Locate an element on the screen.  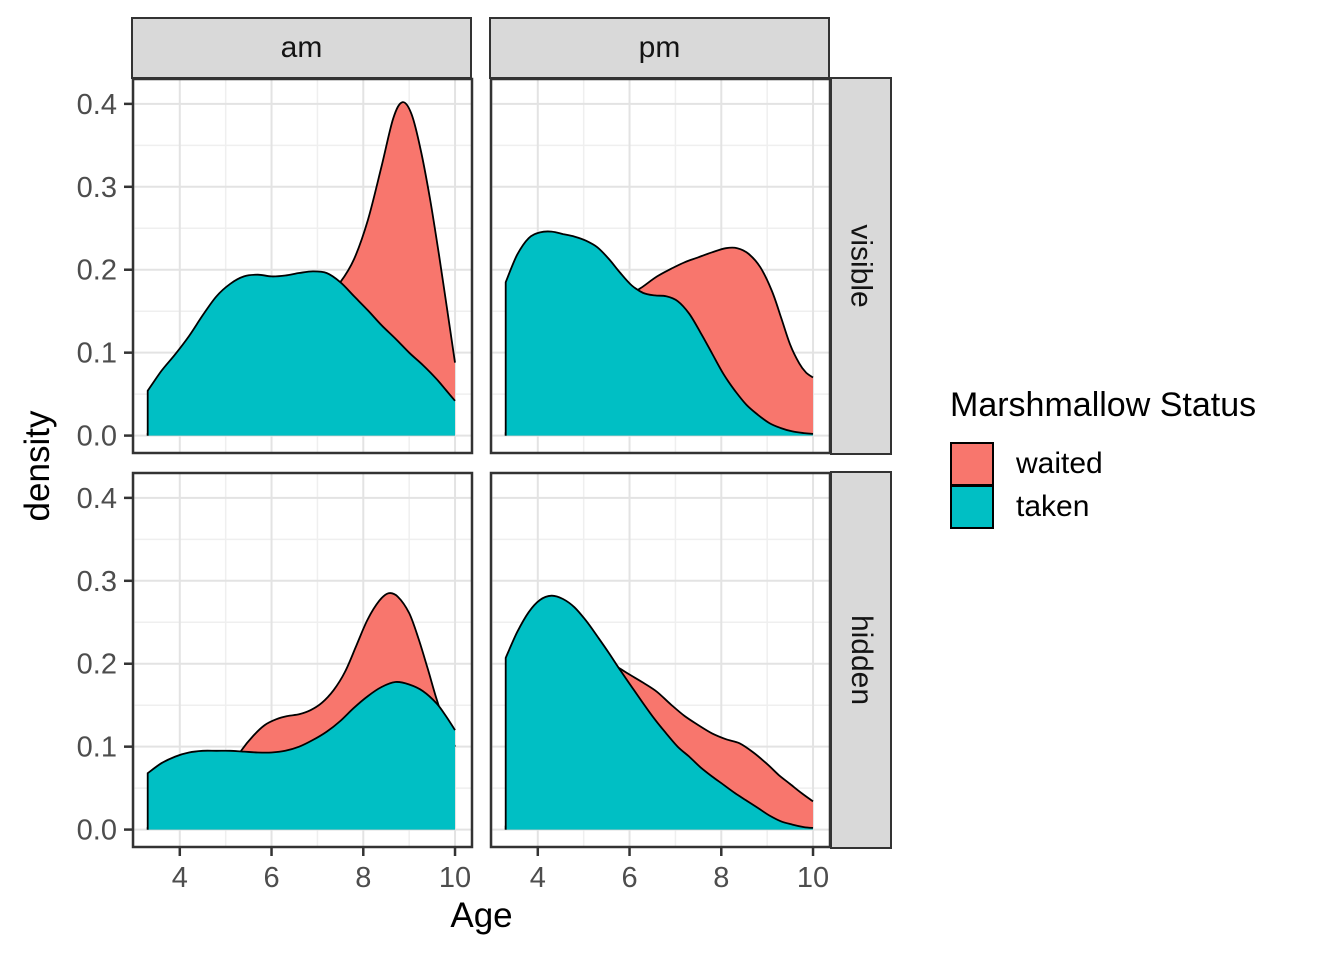
legend-item-waited: waited is located at coordinates (1103, 463).